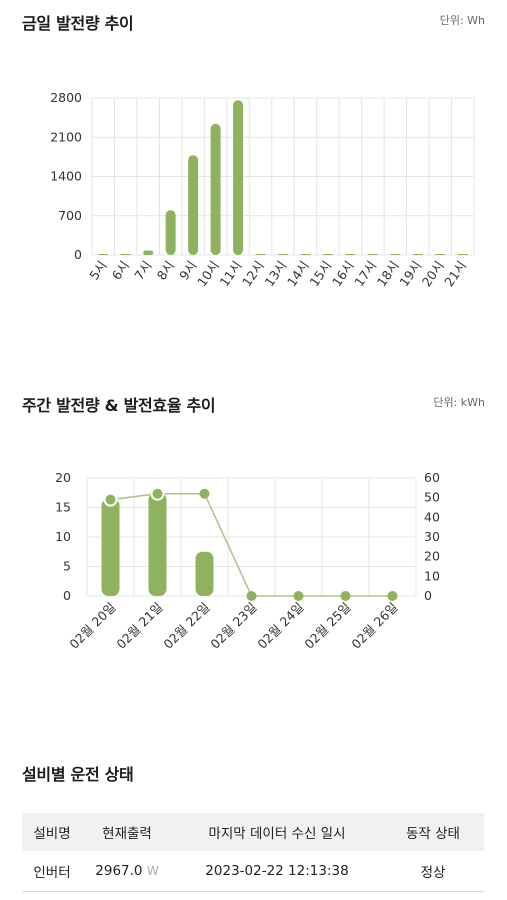 Image resolution: width=507 pixels, height=900 pixels. What do you see at coordinates (374, 626) in the screenshot?
I see `x-tick-label: 02월 26일` at bounding box center [374, 626].